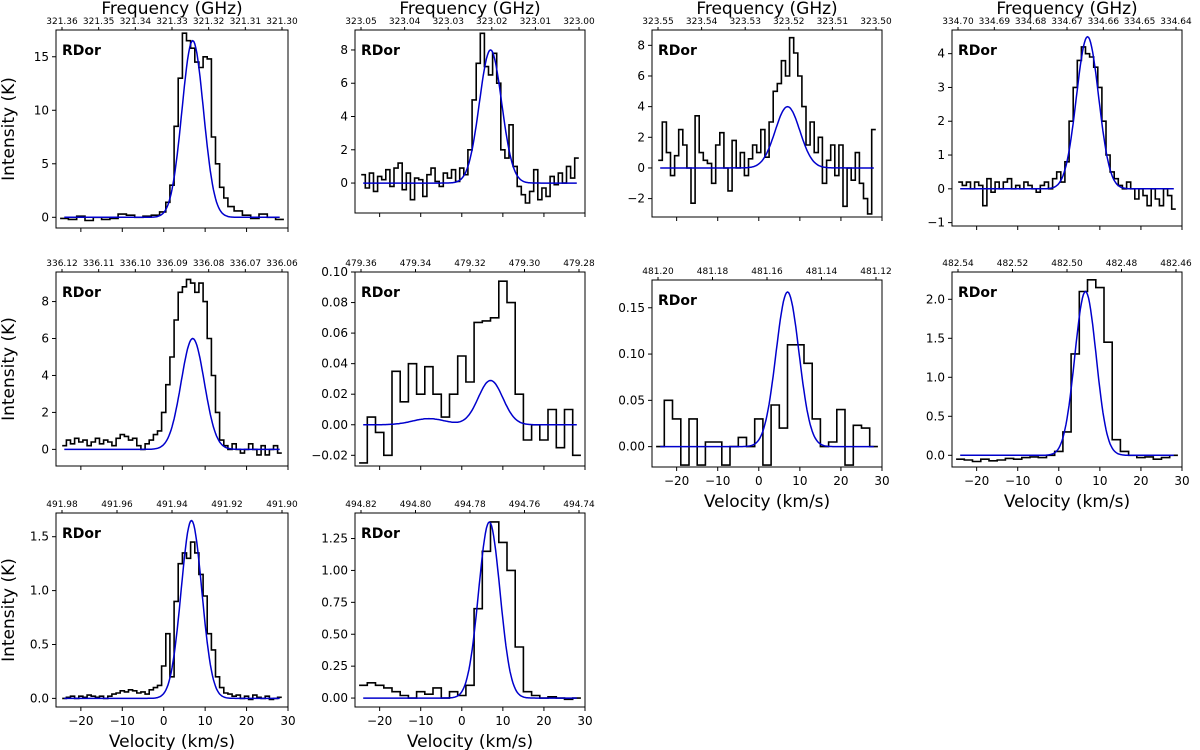 The height and width of the screenshot is (750, 1200). What do you see at coordinates (334, 602) in the screenshot?
I see `y-tick-label: 0.75` at bounding box center [334, 602].